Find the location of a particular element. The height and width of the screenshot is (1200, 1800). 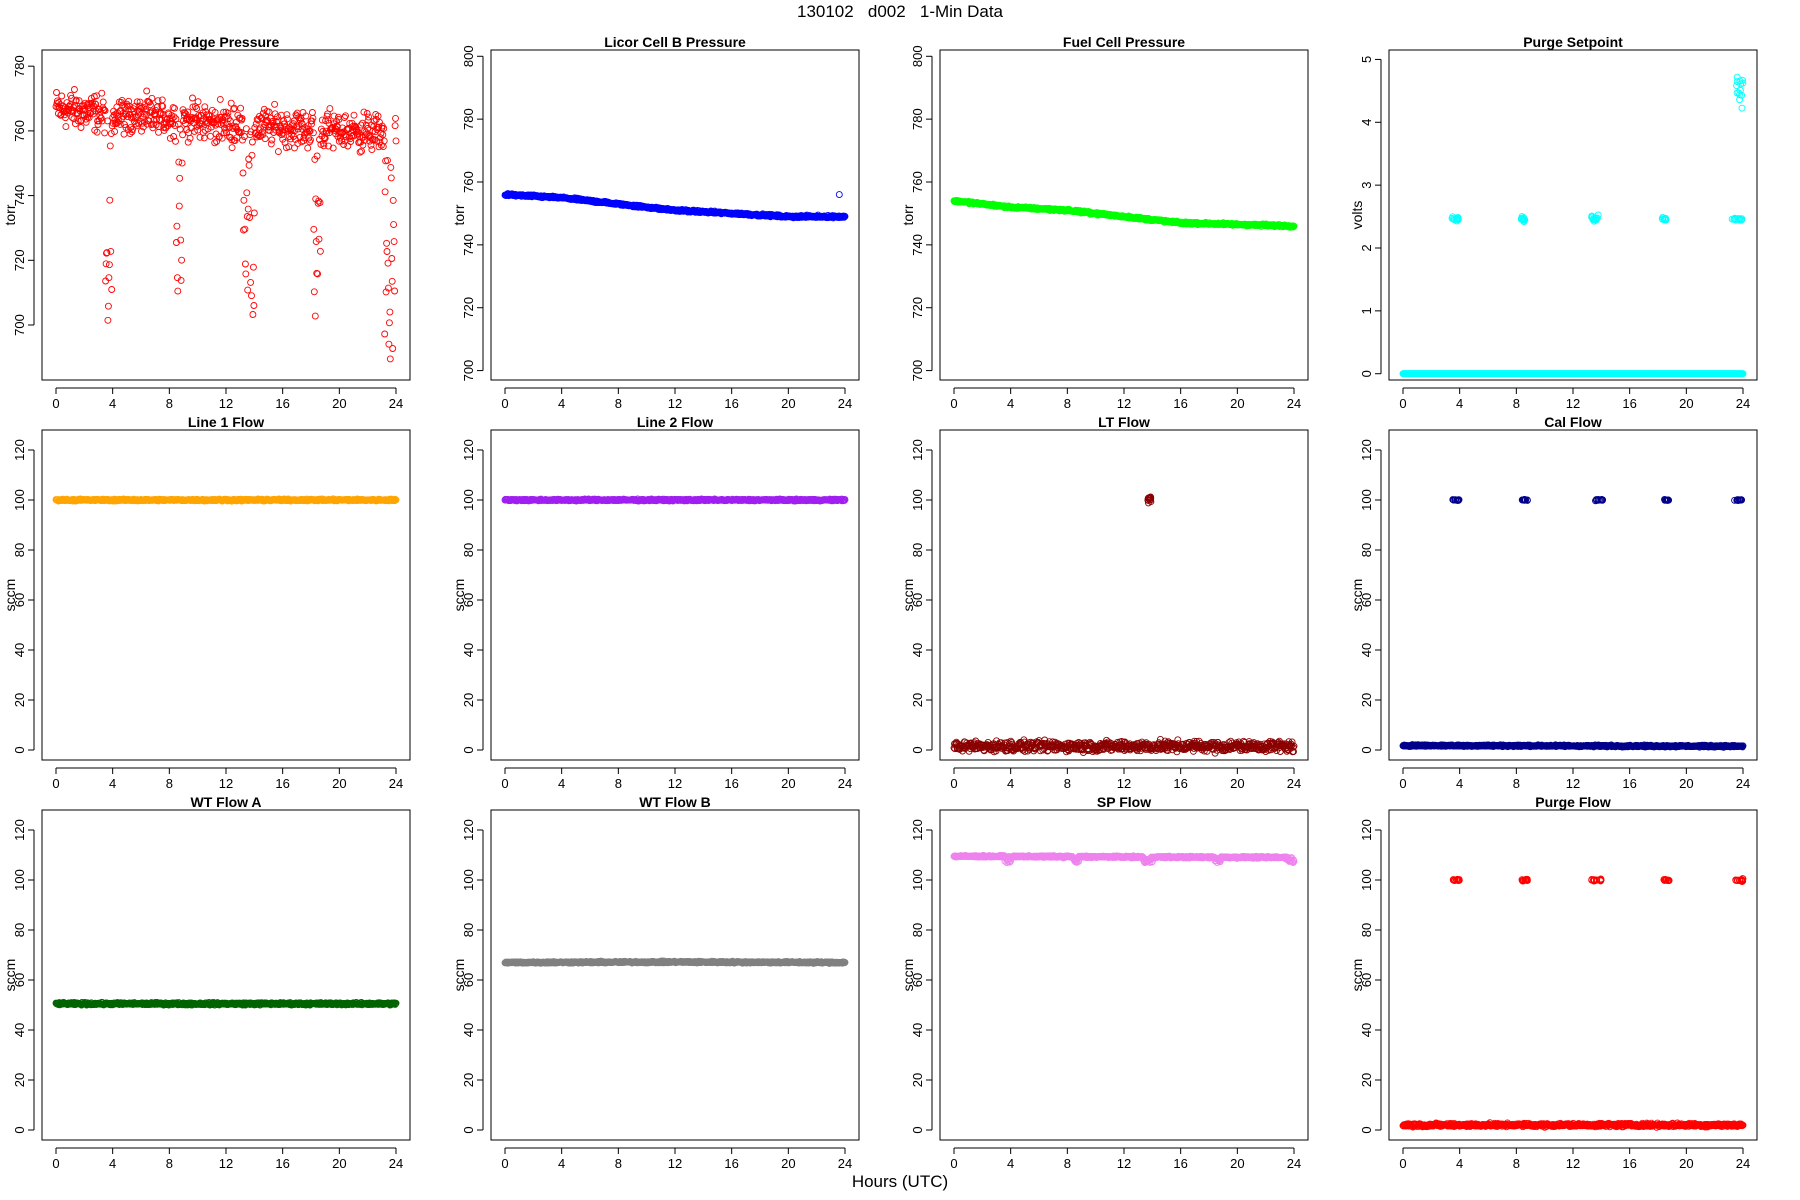

panel-title: Line 1 Flow is located at coordinates (226, 422).